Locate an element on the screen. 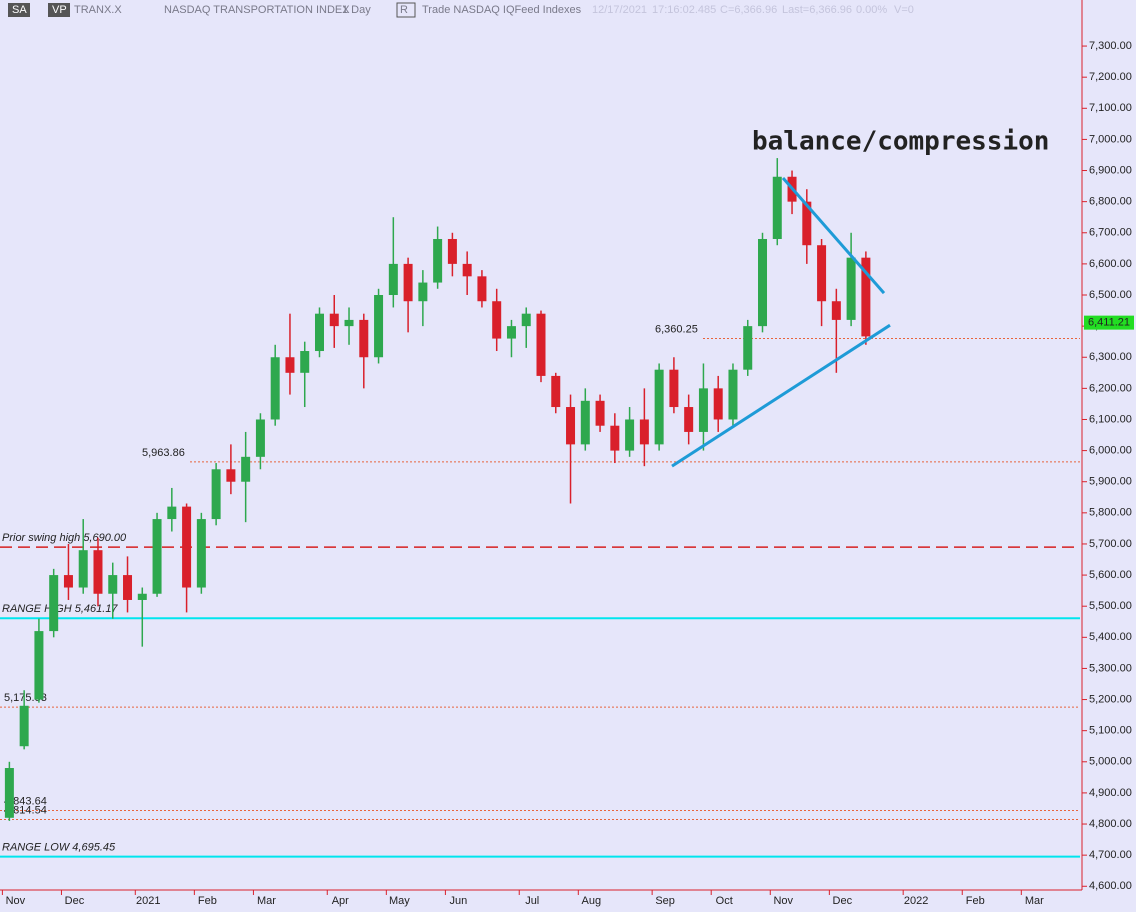  x-tick-label: Nov is located at coordinates (783, 901).